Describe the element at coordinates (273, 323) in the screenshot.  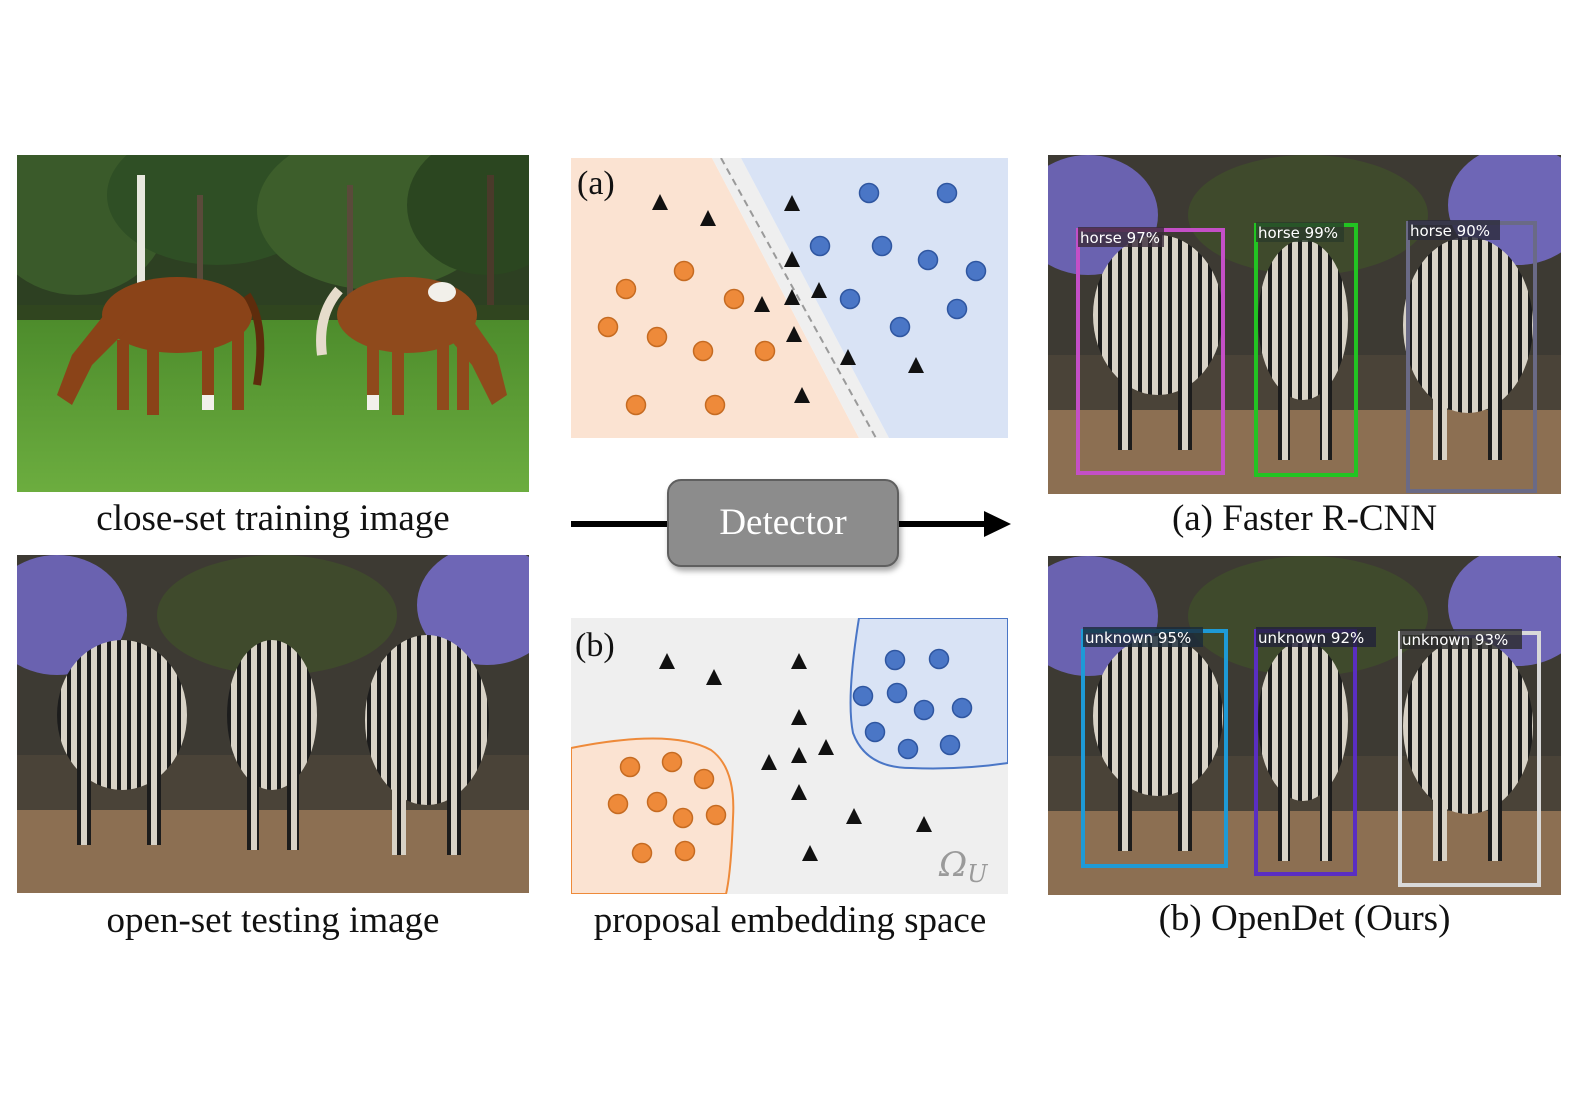
I see `training-image-horses` at that location.